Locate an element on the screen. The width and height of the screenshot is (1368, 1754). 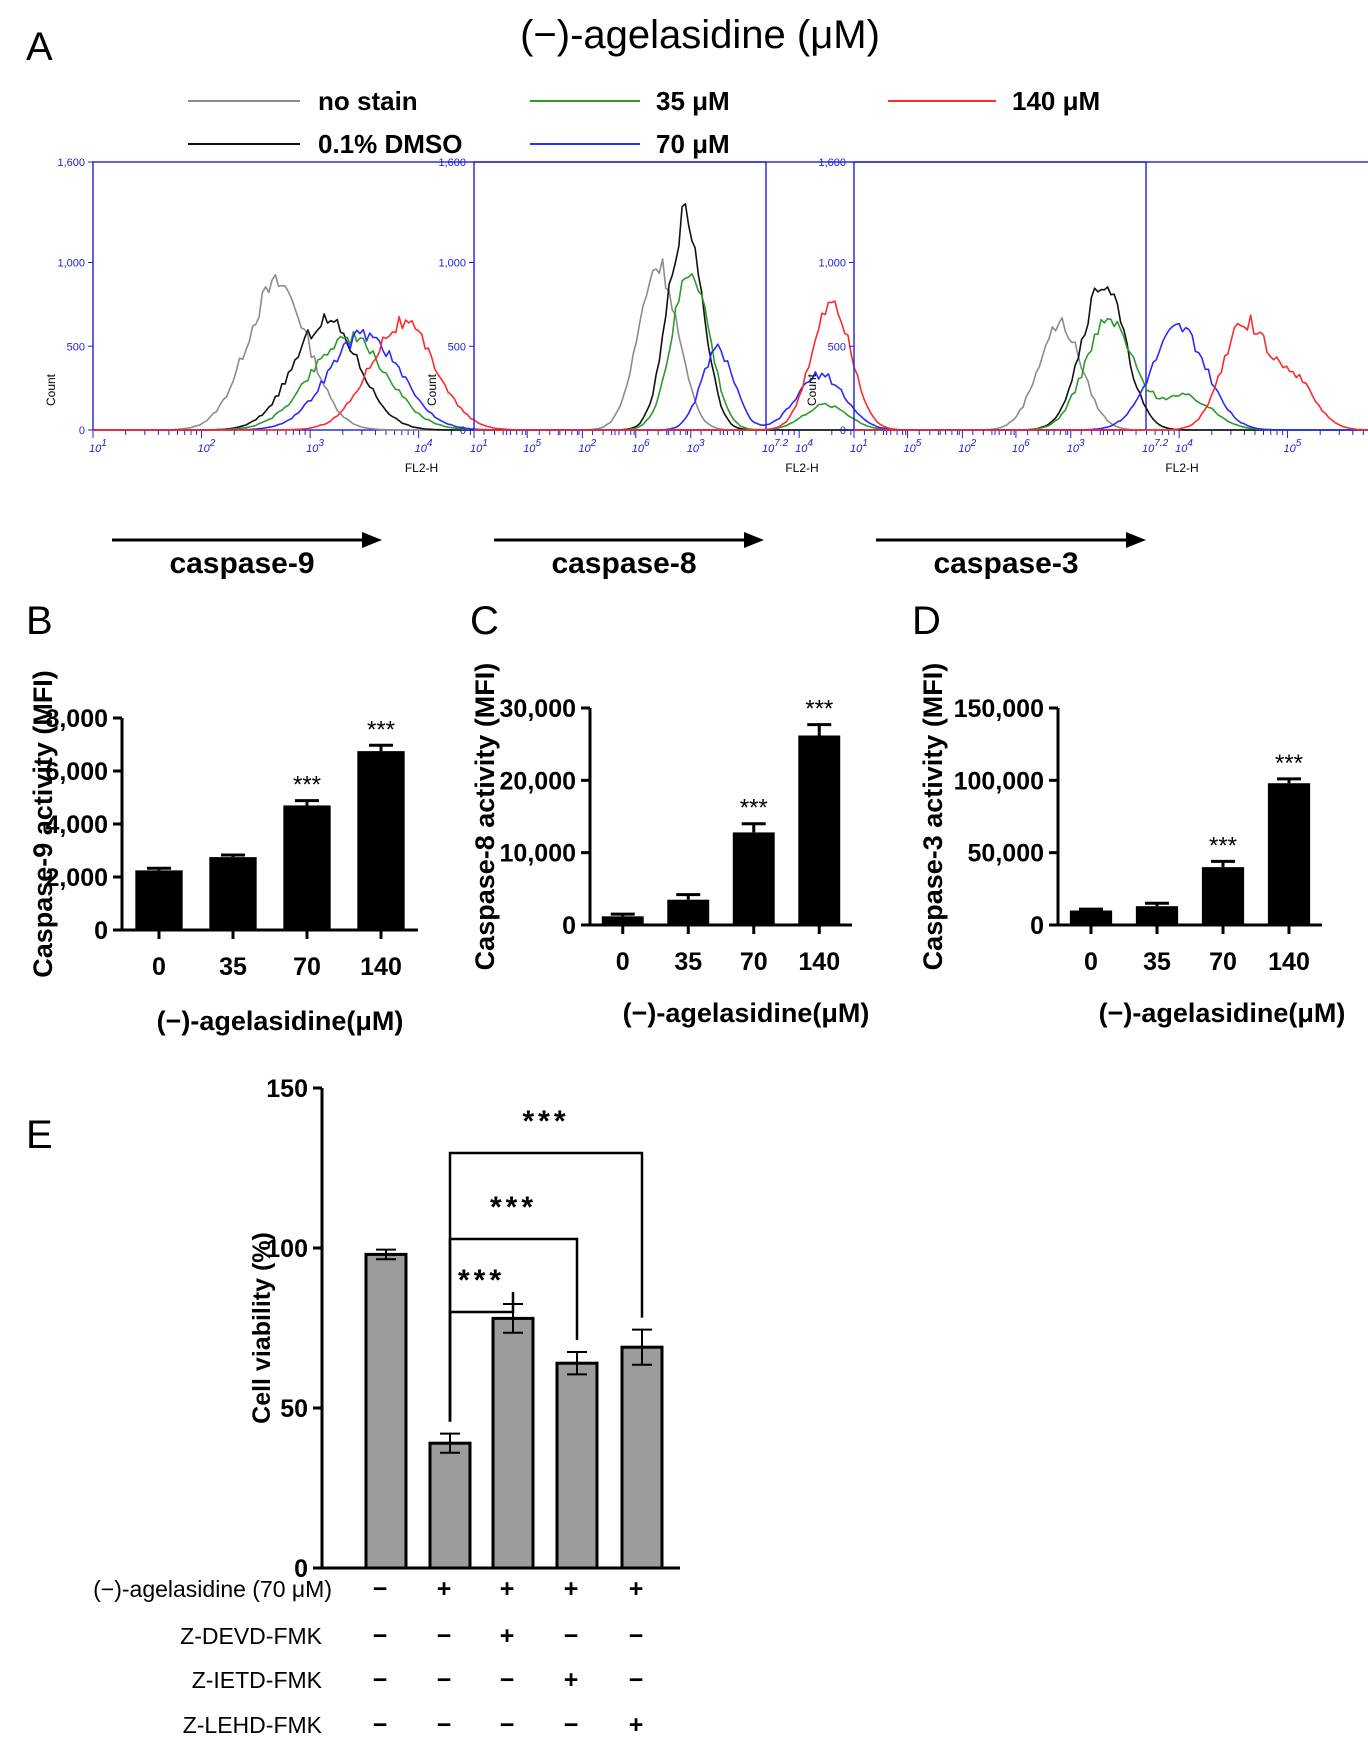
legend-label-35um: 35 μM is located at coordinates (693, 101).